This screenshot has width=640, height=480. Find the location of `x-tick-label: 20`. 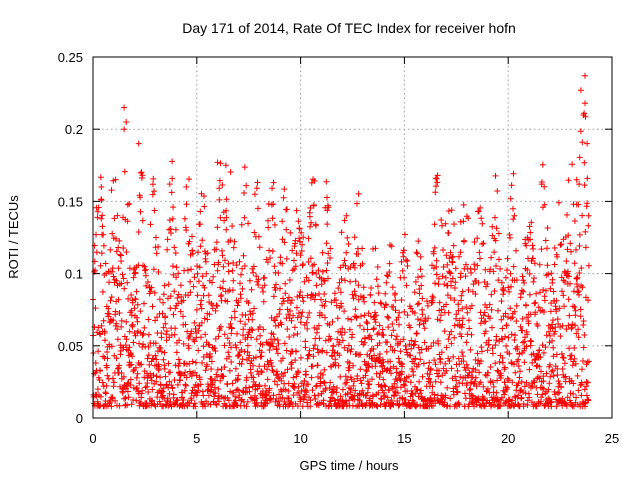

x-tick-label: 20 is located at coordinates (508, 438).